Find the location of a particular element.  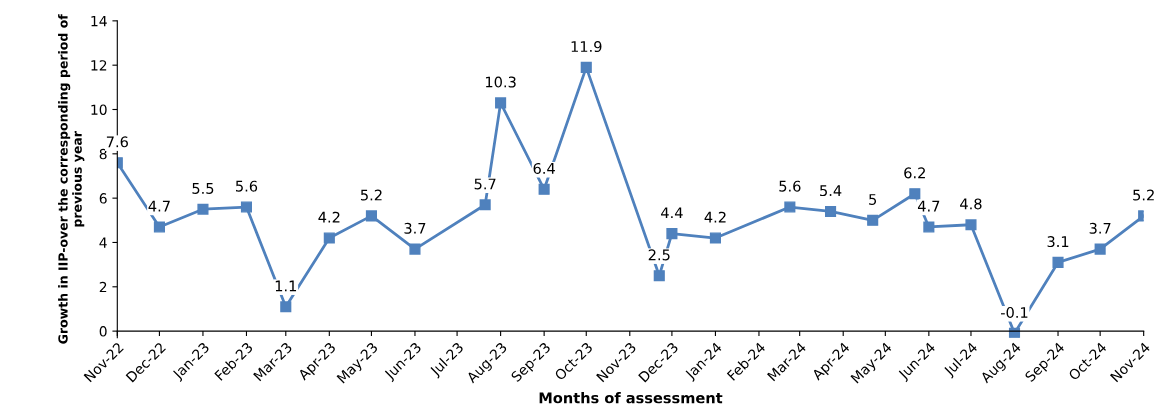

x-axis-title: Months of assessment is located at coordinates (631, 398).